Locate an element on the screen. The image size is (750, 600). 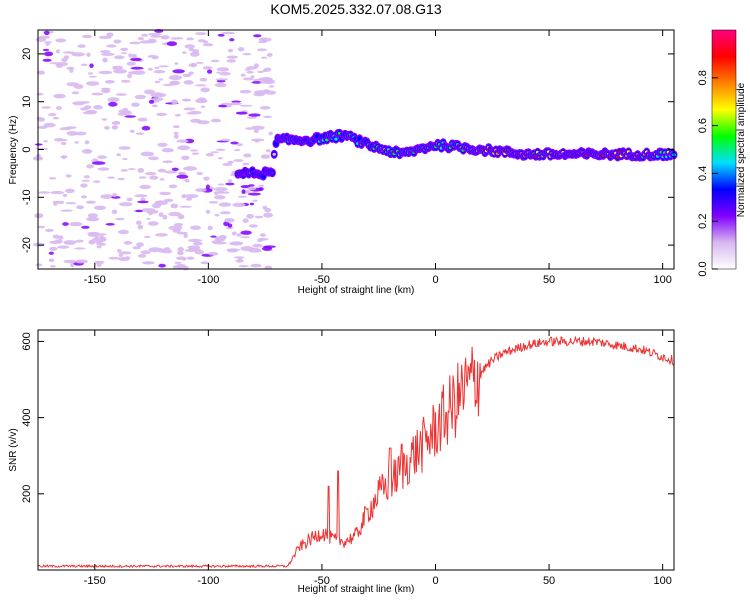
colorbar-label: Normalized spectral amplitude is located at coordinates (741, 149).